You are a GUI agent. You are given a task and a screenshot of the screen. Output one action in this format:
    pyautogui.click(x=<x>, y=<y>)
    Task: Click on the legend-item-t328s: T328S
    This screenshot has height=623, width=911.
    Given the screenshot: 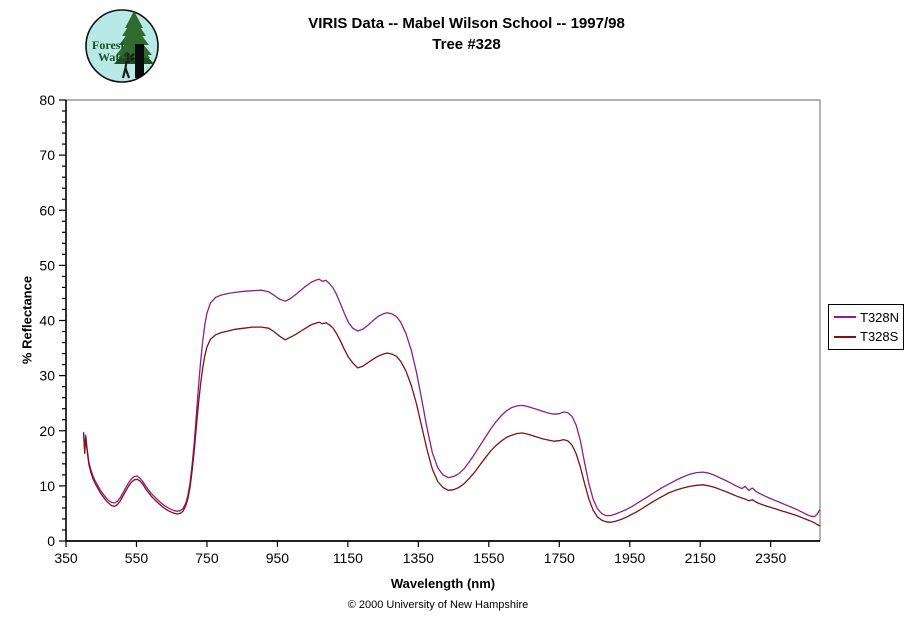 What is the action you would take?
    pyautogui.click(x=868, y=336)
    